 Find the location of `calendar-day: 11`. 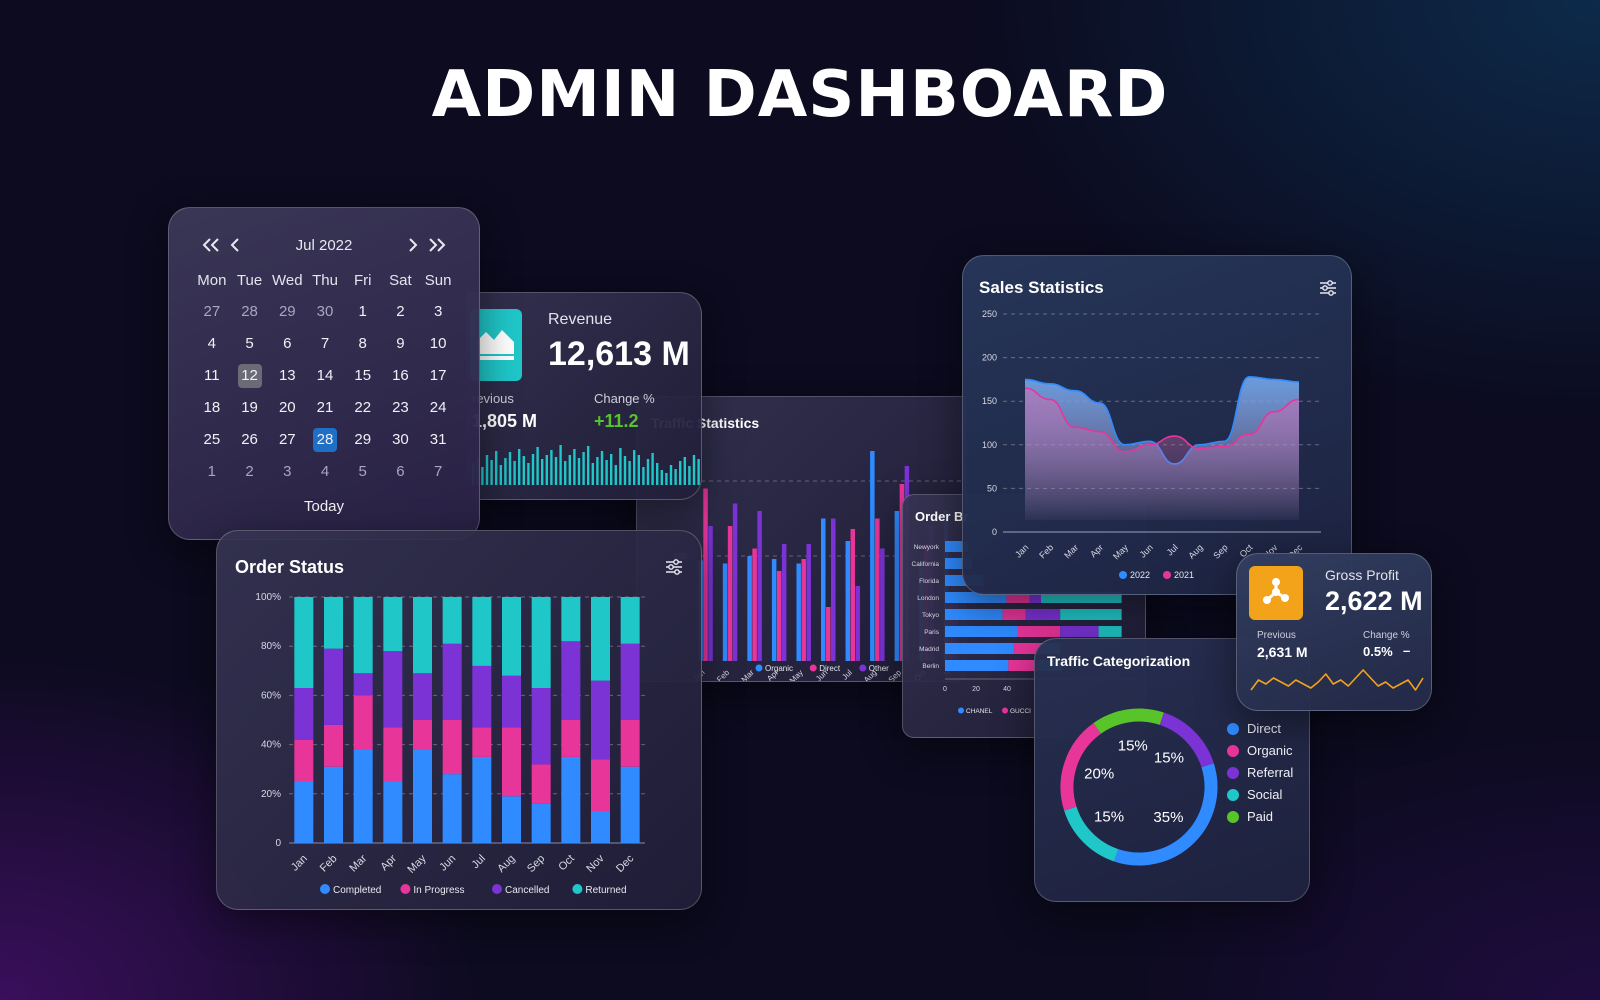

calendar-day: 11 is located at coordinates (212, 376).